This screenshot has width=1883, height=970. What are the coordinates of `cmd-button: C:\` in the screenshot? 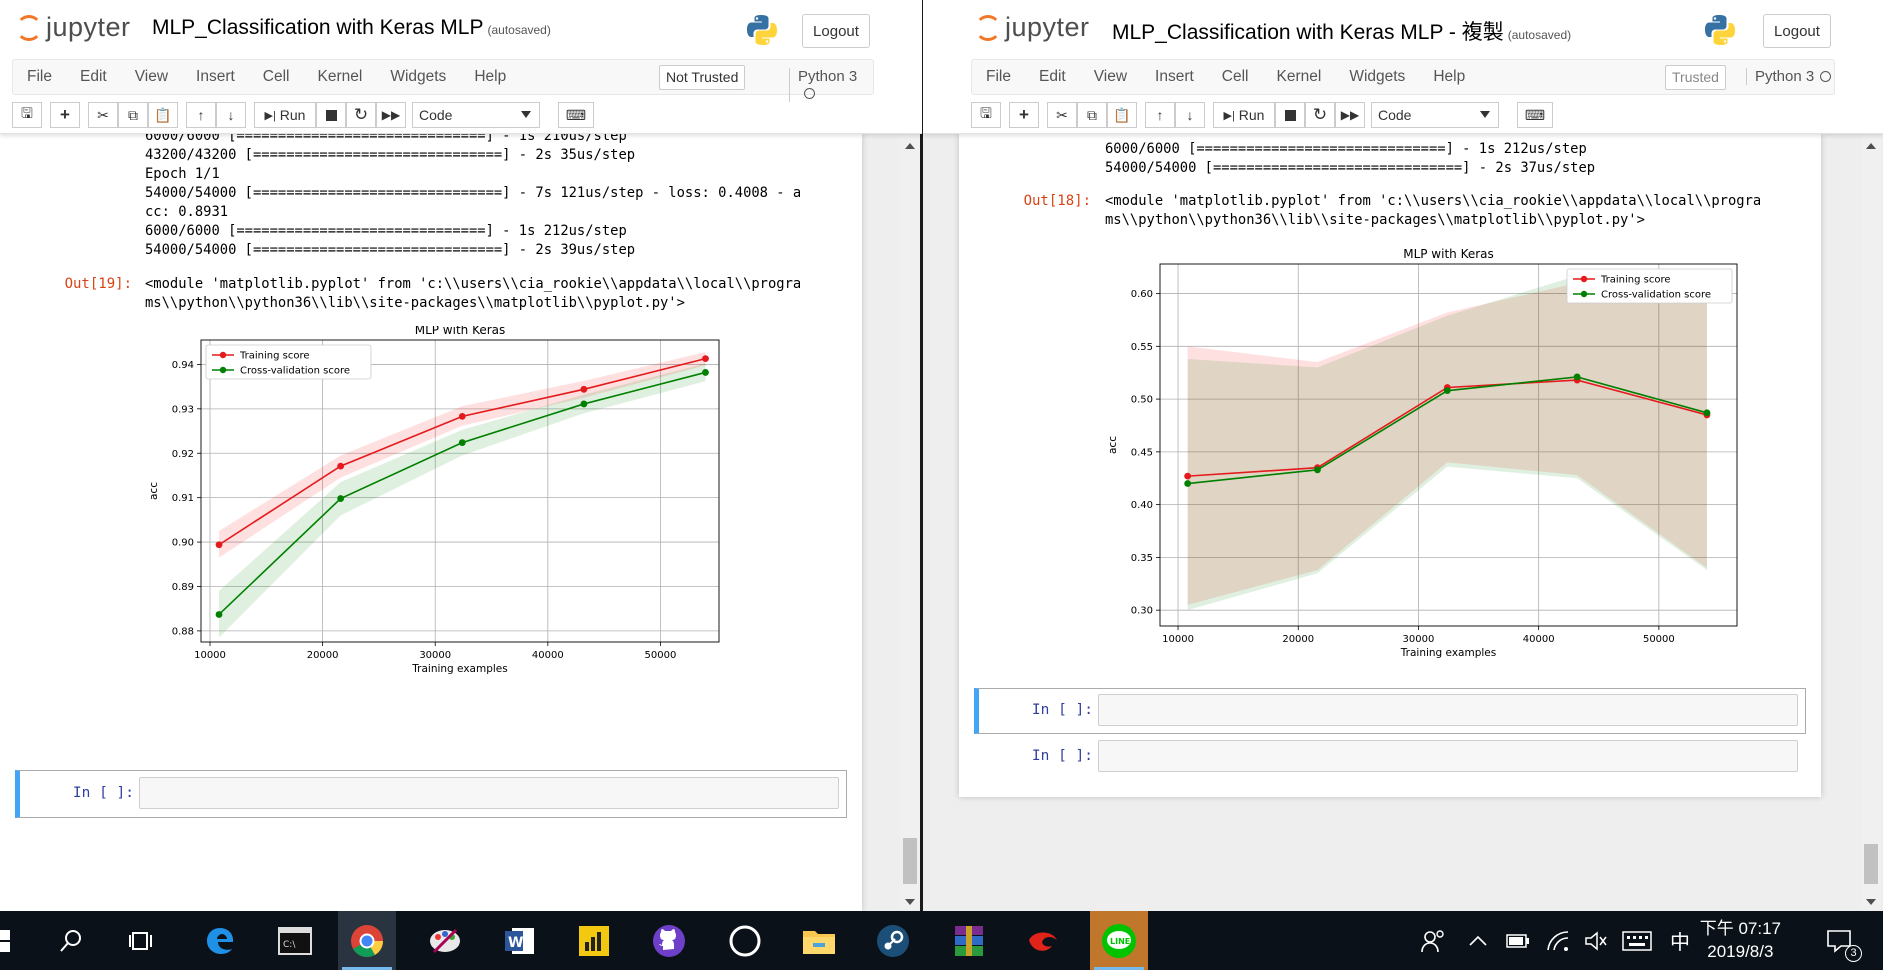 It's located at (295, 940).